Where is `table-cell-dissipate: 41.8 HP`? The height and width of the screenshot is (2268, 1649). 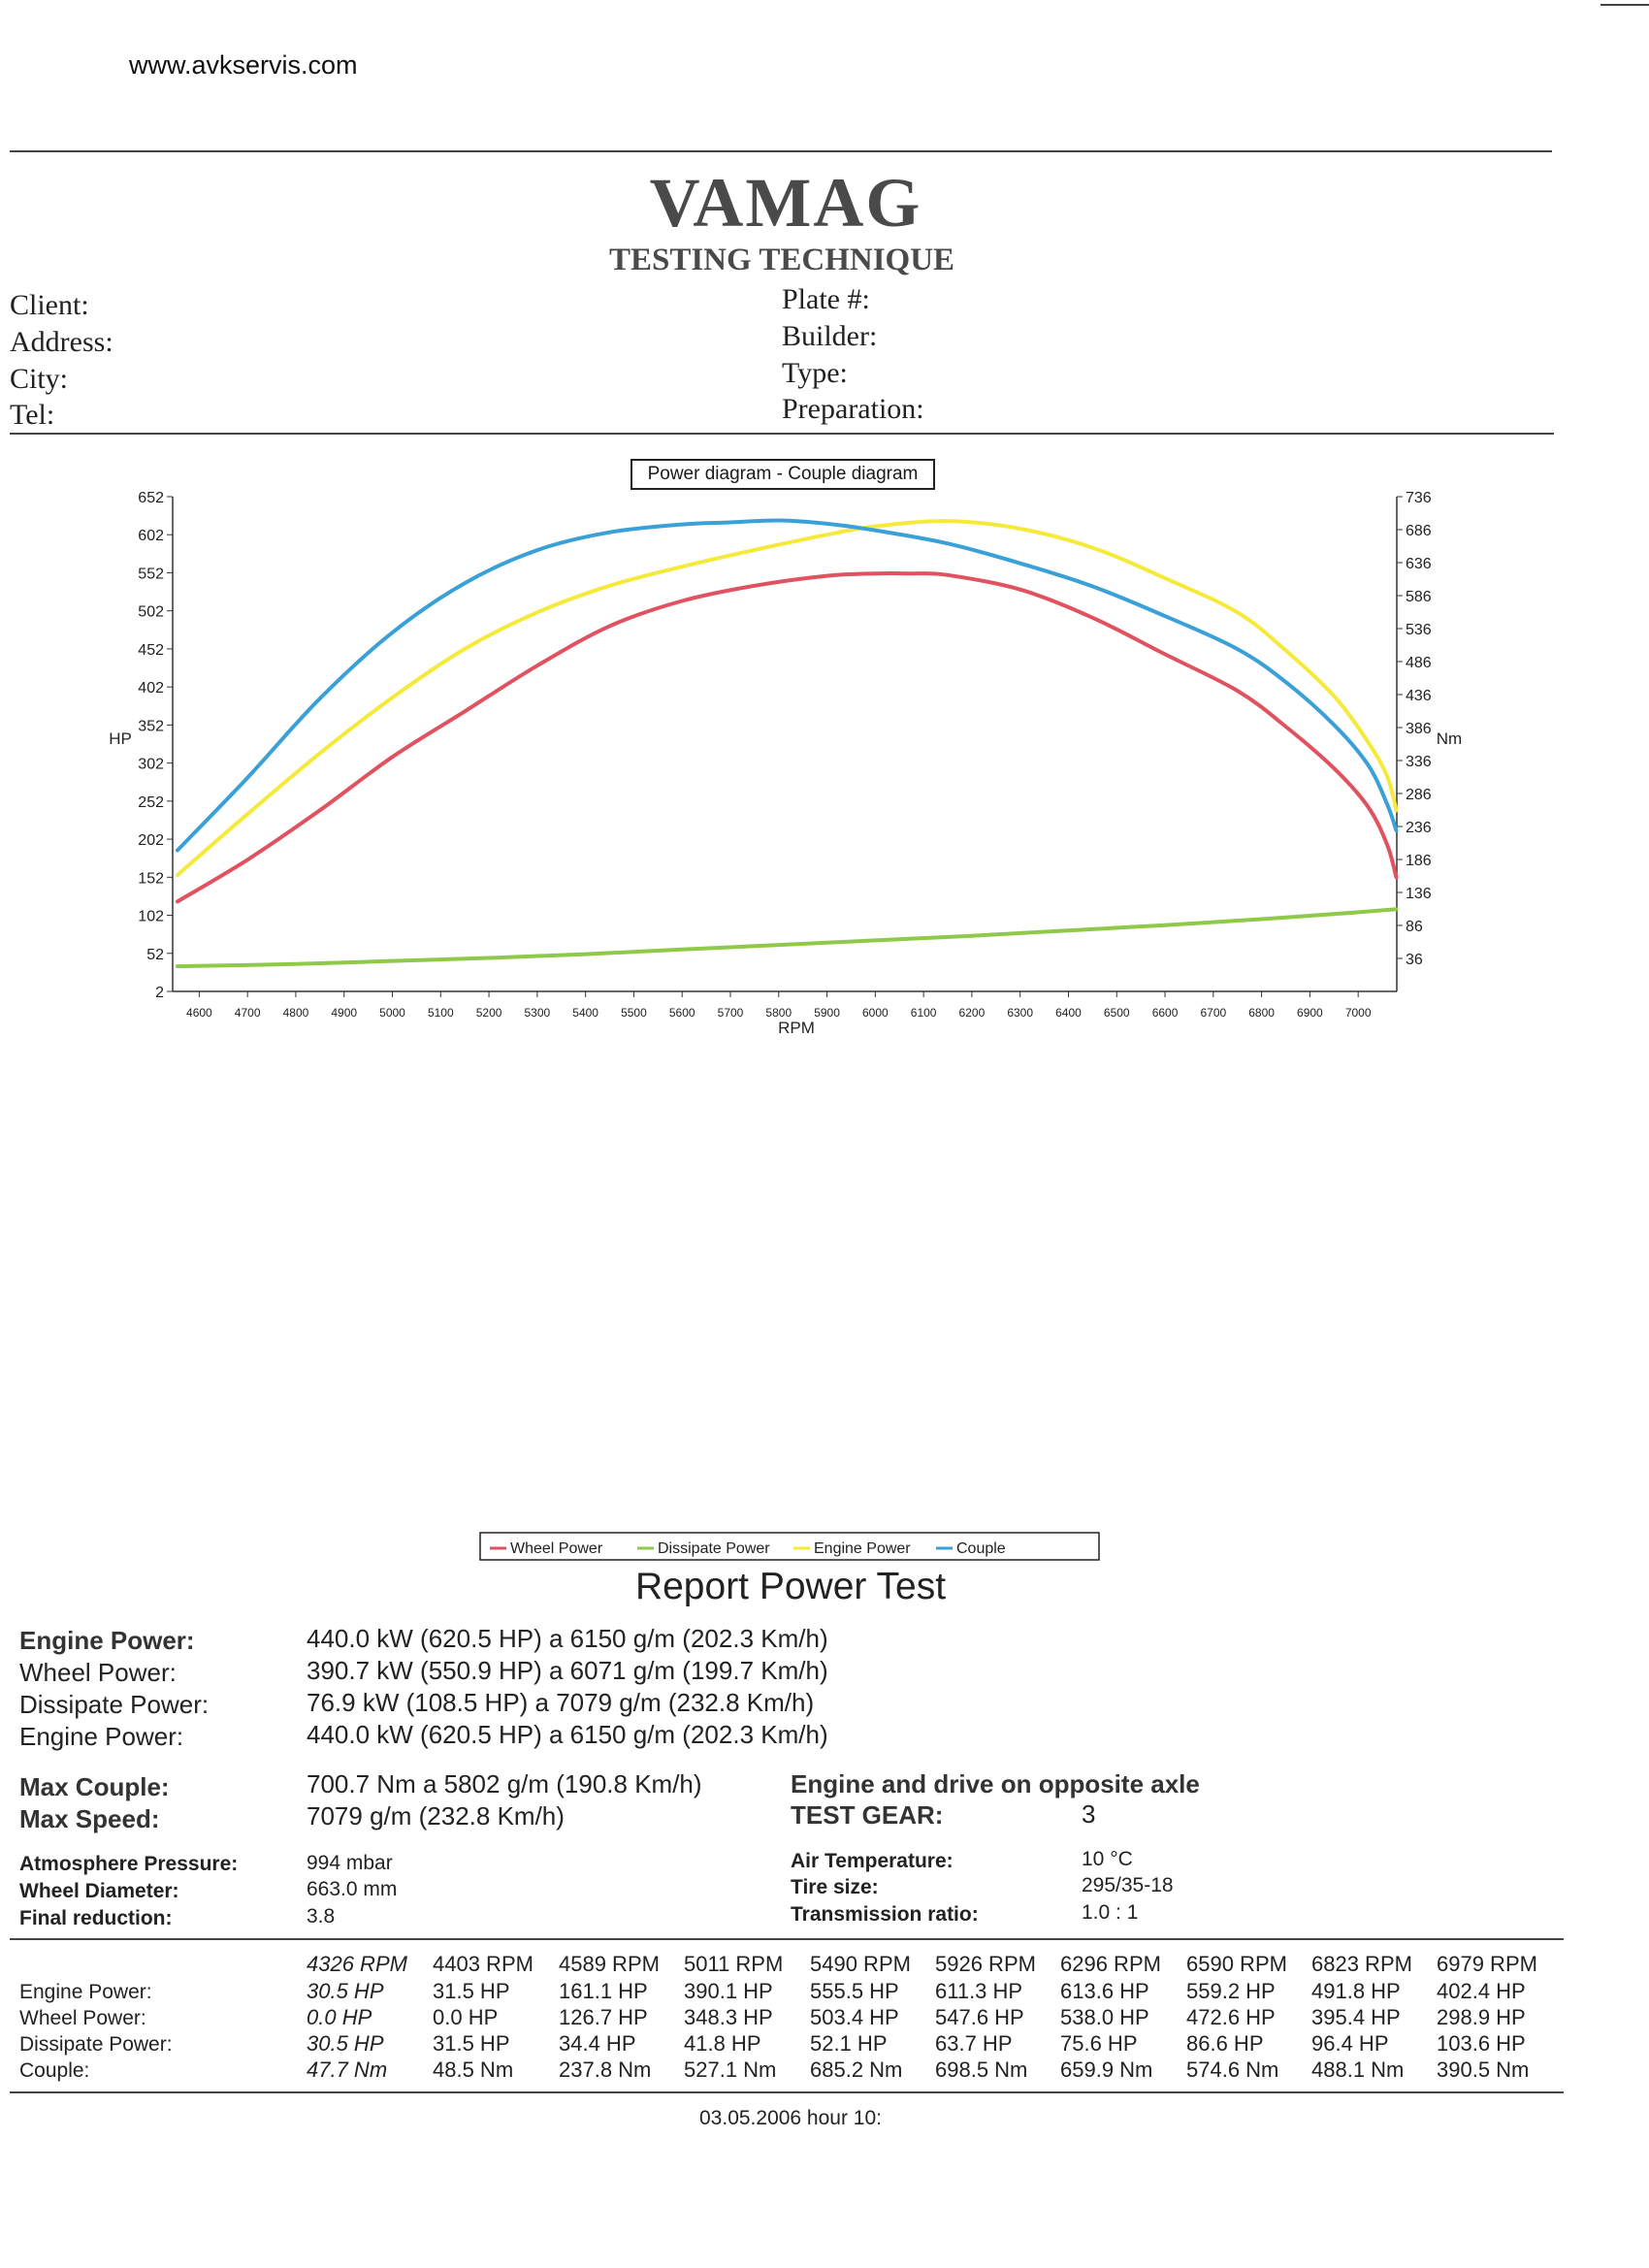
table-cell-dissipate: 41.8 HP is located at coordinates (722, 2043).